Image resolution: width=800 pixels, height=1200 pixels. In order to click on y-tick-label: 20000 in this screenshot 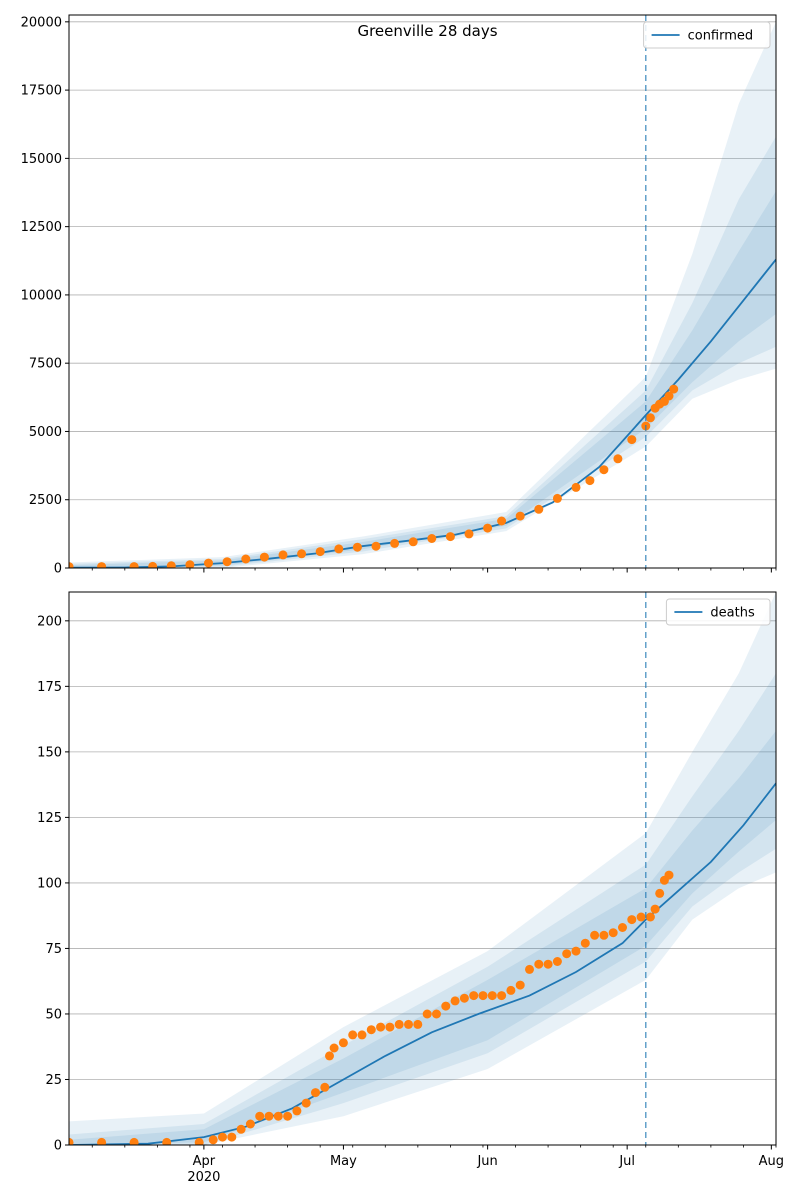, I will do `click(41, 22)`.